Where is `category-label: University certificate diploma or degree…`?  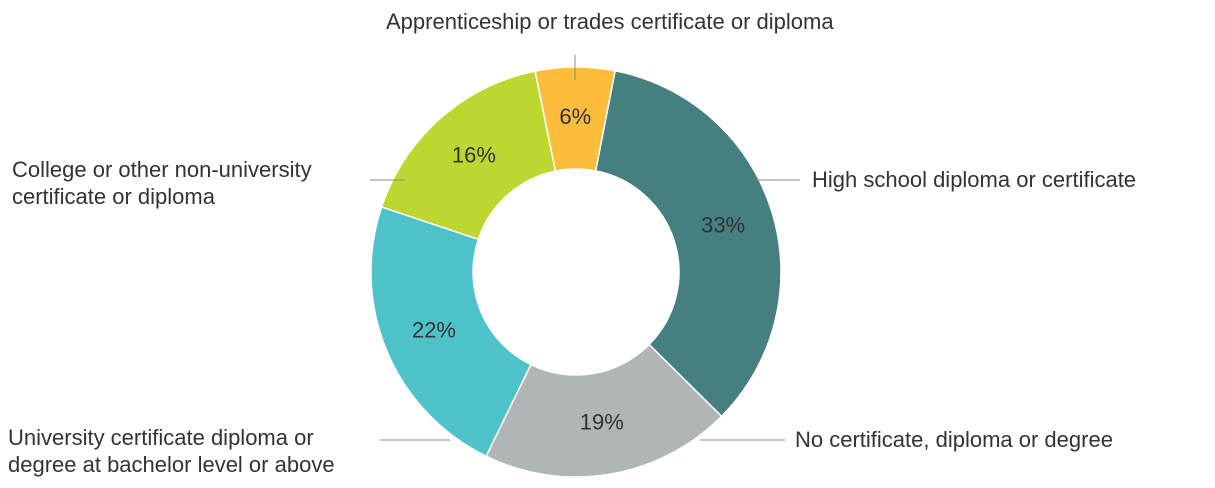 category-label: University certificate diploma or degree… is located at coordinates (171, 451).